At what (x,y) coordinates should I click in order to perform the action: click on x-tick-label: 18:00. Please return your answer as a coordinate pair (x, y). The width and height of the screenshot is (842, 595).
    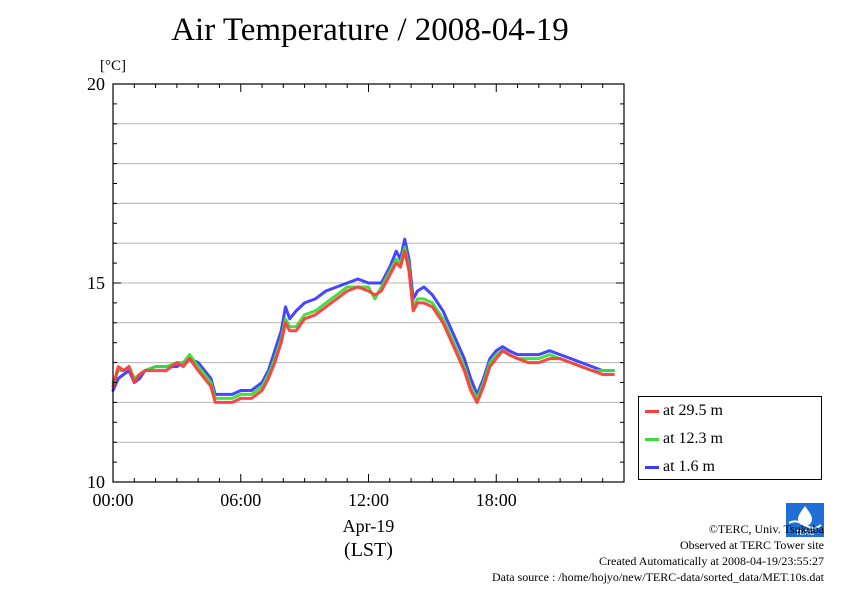
    Looking at the image, I should click on (496, 500).